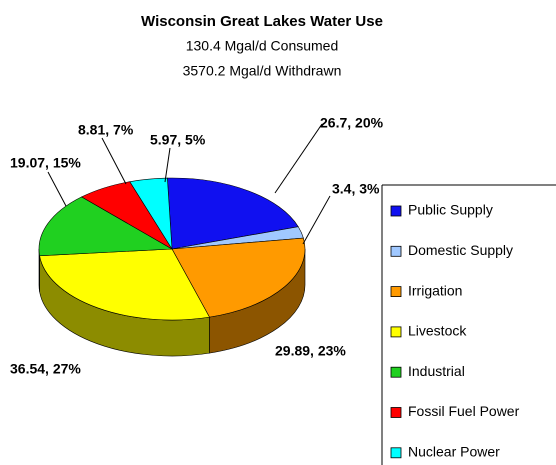  What do you see at coordinates (454, 452) in the screenshot?
I see `legend-label: Nuclear Power` at bounding box center [454, 452].